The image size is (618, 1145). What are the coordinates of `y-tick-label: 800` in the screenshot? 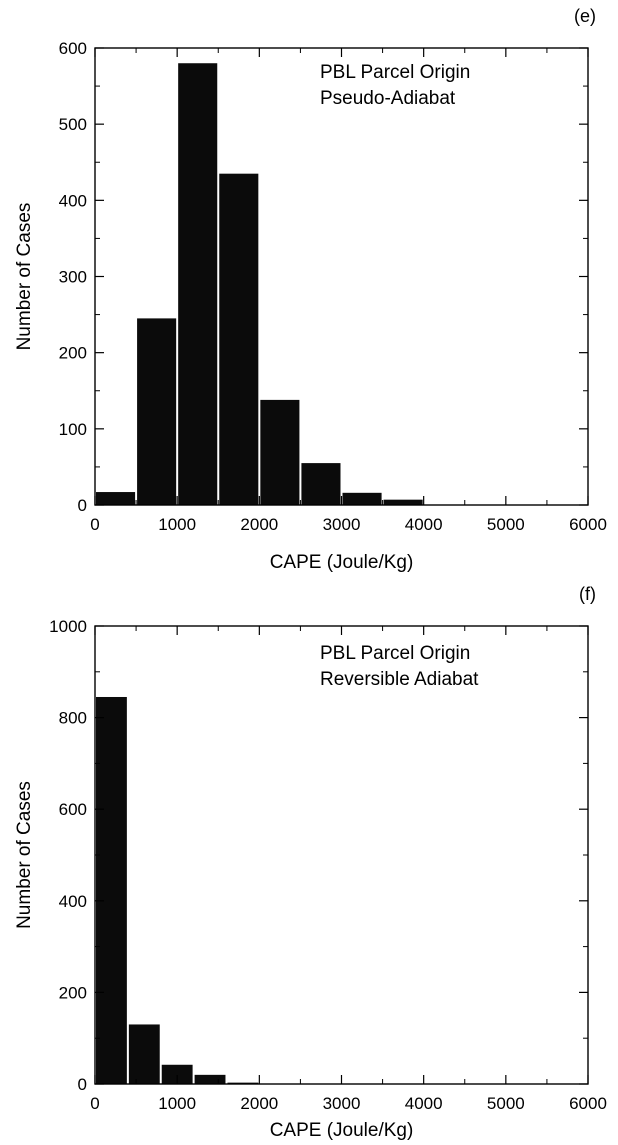 It's located at (73, 718).